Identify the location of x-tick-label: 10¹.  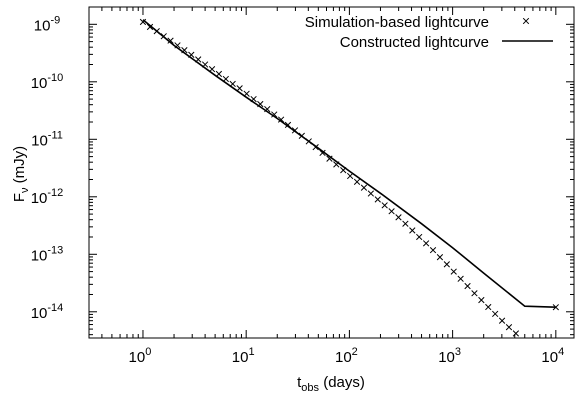
(243, 356).